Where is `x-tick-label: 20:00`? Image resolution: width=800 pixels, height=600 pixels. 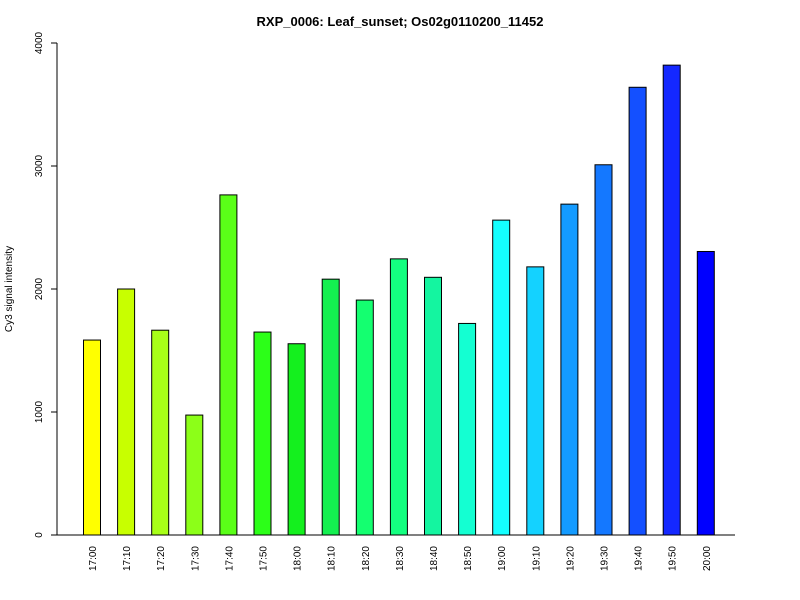 x-tick-label: 20:00 is located at coordinates (707, 558).